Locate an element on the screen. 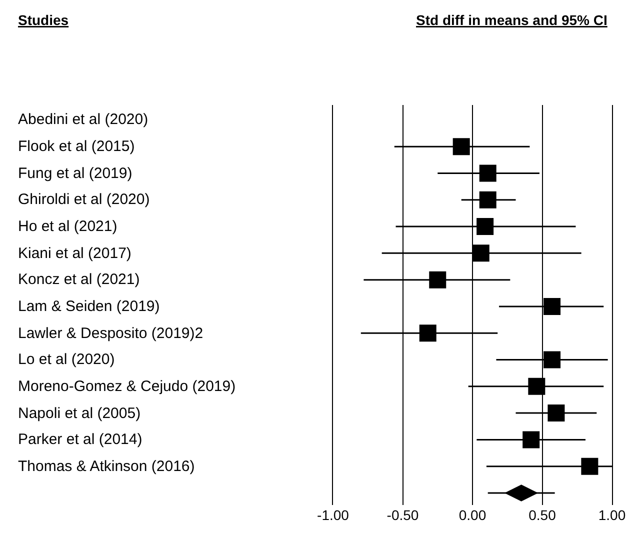 The height and width of the screenshot is (537, 638). y-tick-label: Parker et al (2014) is located at coordinates (80, 439).